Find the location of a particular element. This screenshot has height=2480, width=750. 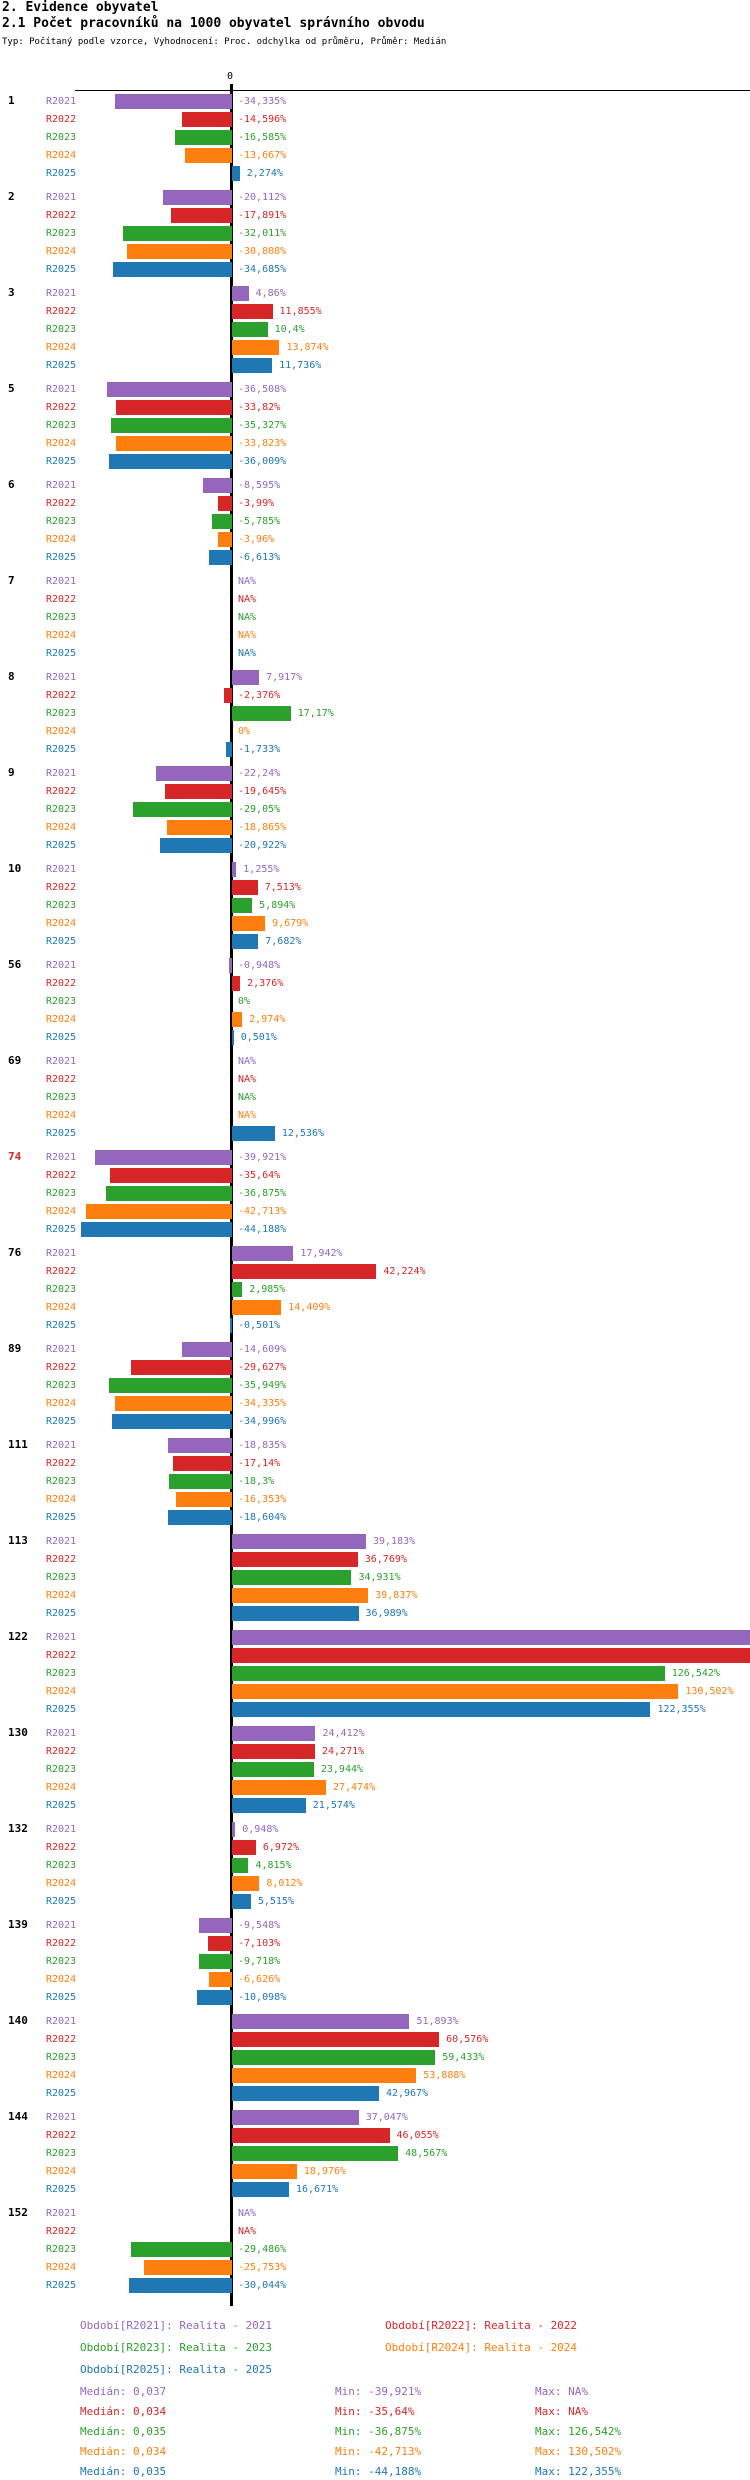

value-label: -19,645% is located at coordinates (262, 791).